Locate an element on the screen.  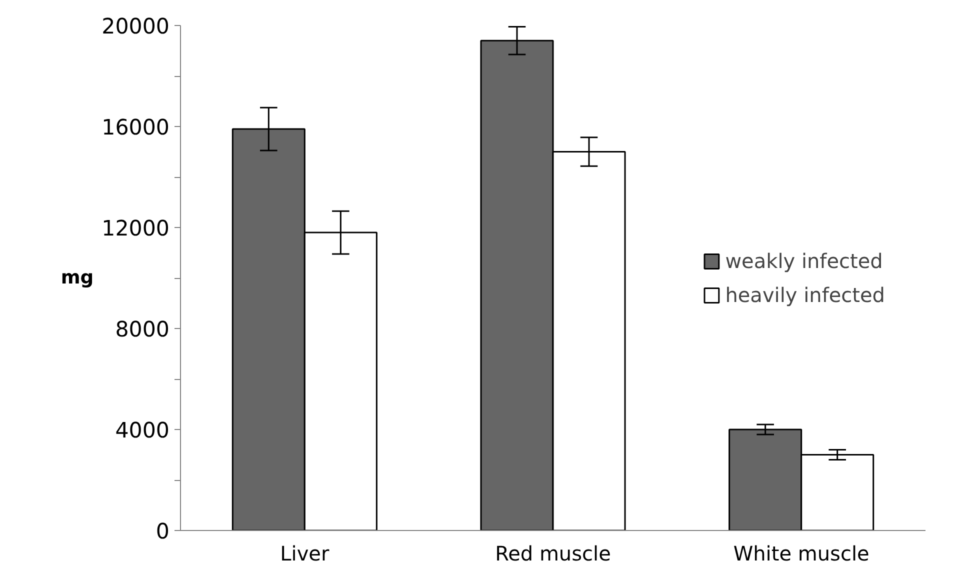
y-tick-label: 20000 is located at coordinates (136, 27).